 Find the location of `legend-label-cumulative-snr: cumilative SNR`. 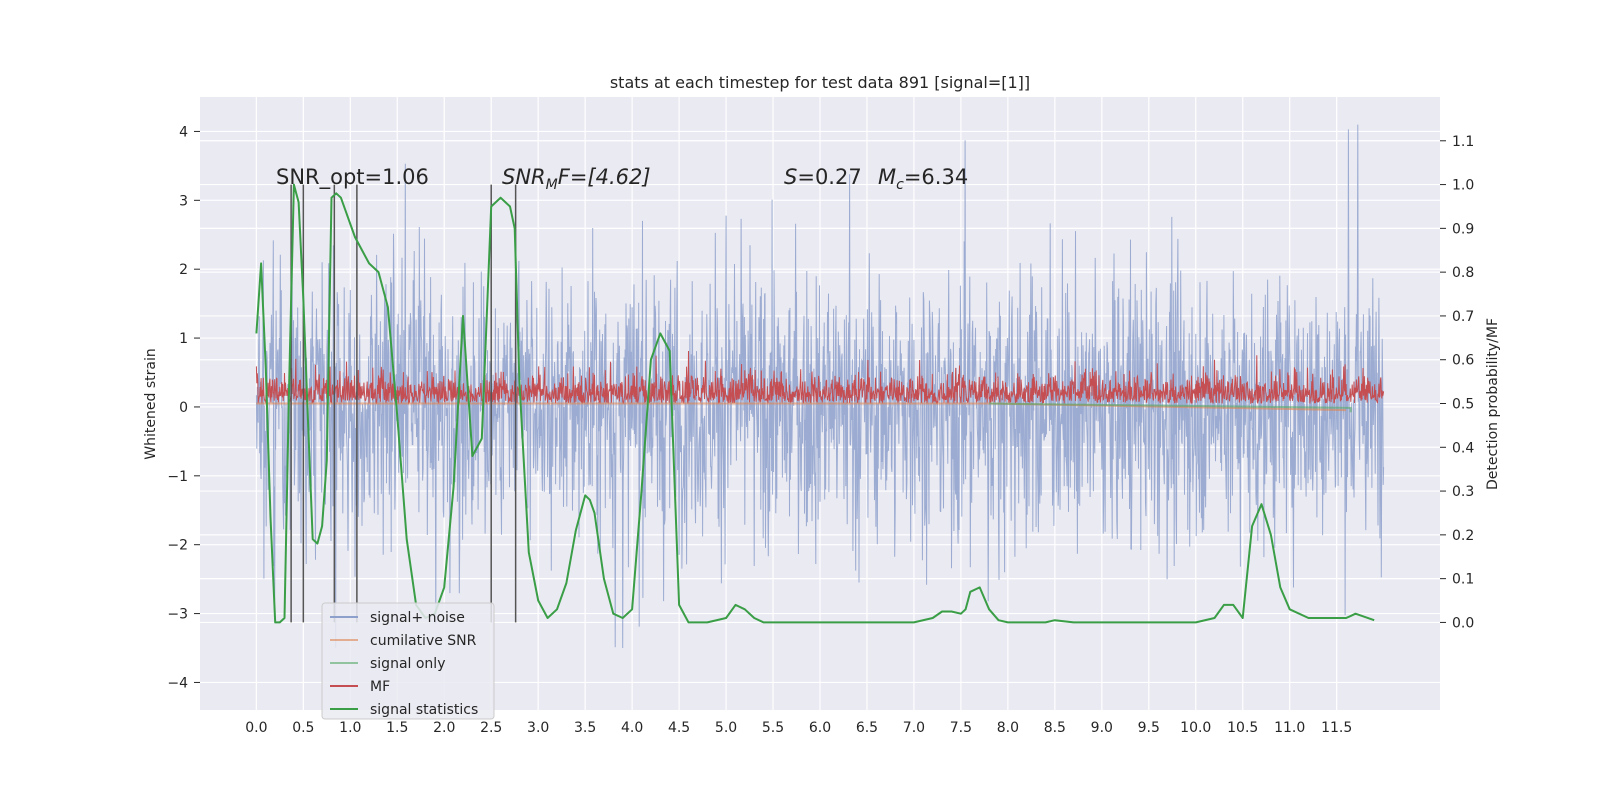

legend-label-cumulative-snr: cumilative SNR is located at coordinates (423, 641).